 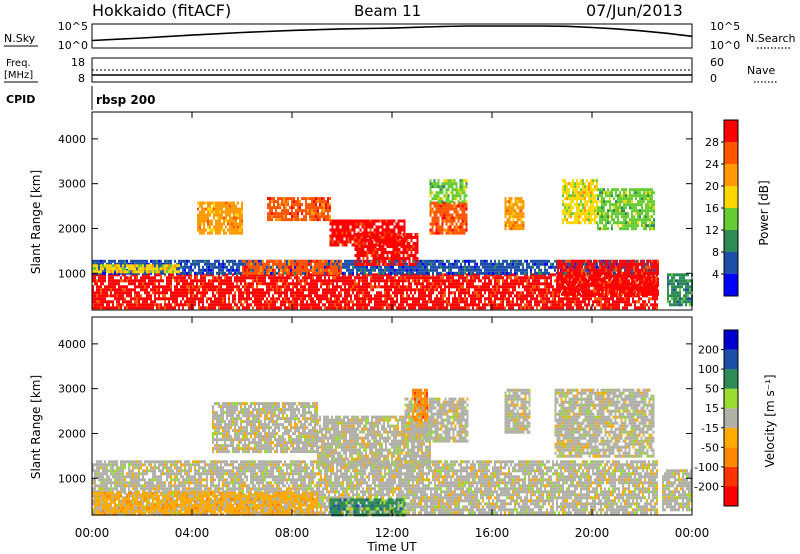 What do you see at coordinates (125, 100) in the screenshot?
I see `cpid-value: rbsp 200` at bounding box center [125, 100].